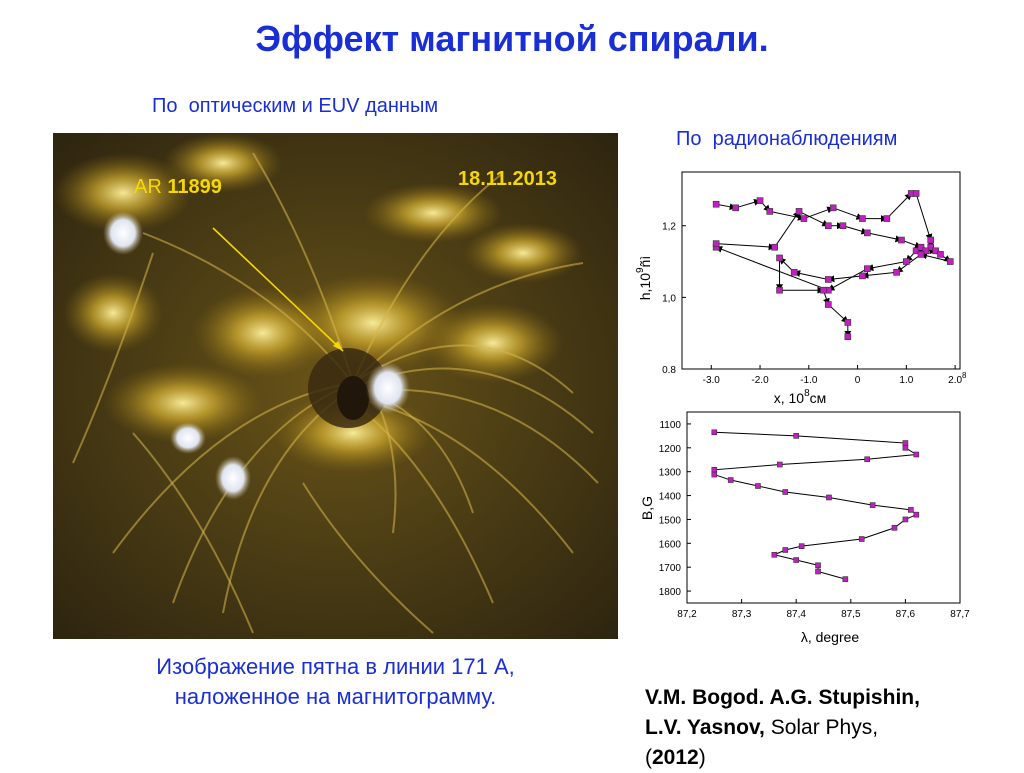 The height and width of the screenshot is (773, 1024). I want to click on active-region-prefix: AR, so click(151, 187).